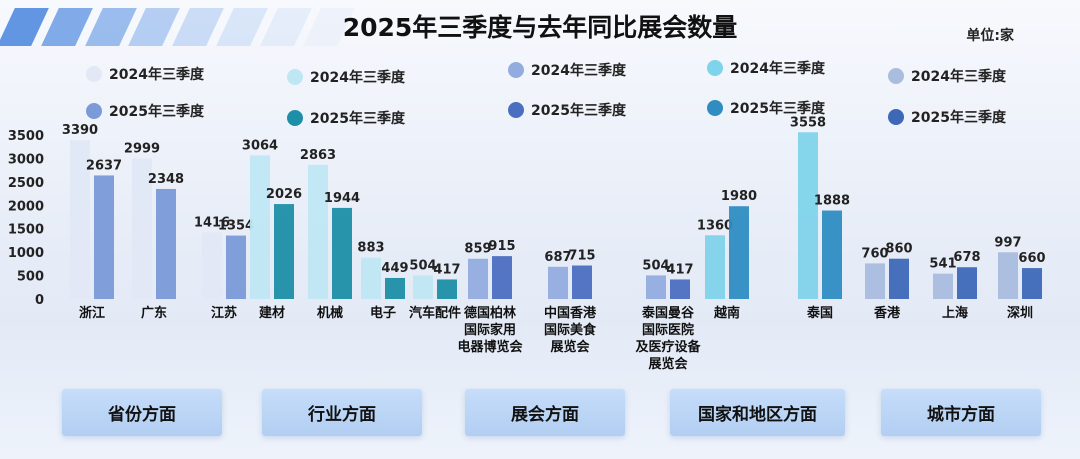 Image resolution: width=1080 pixels, height=459 pixels. Describe the element at coordinates (943, 286) in the screenshot. I see `2024-bar-13` at that location.